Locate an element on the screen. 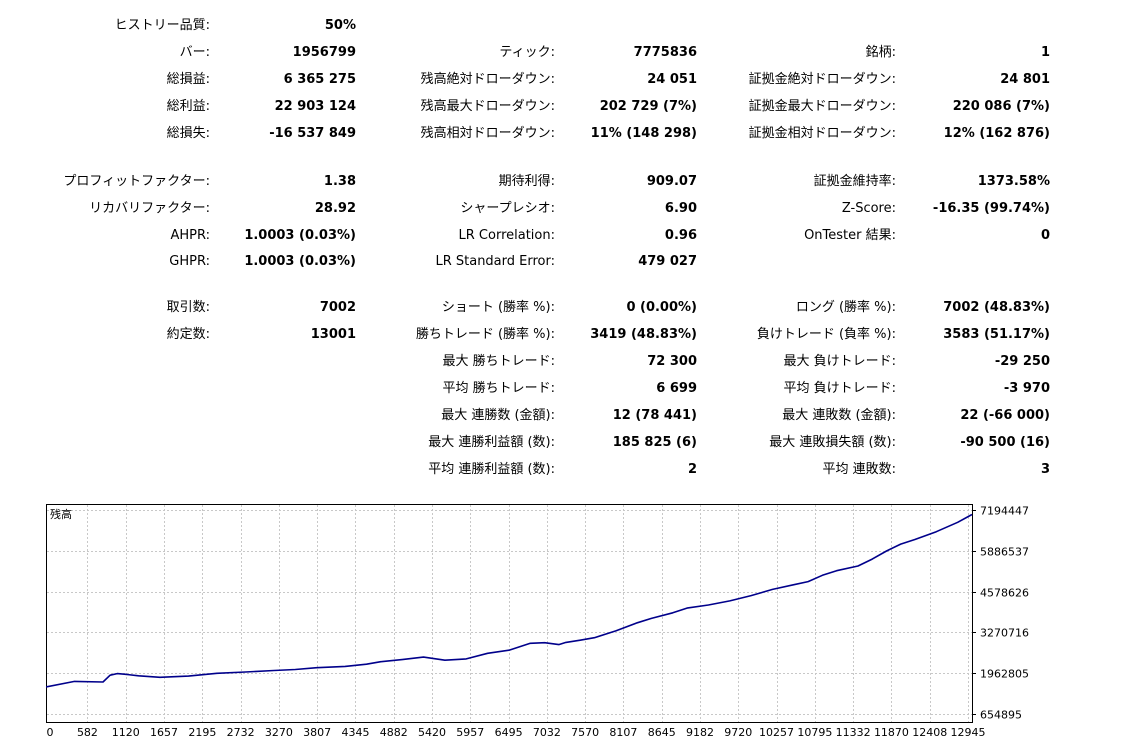 Image resolution: width=1134 pixels, height=753 pixels. x-tick-label: 8107 is located at coordinates (623, 732).